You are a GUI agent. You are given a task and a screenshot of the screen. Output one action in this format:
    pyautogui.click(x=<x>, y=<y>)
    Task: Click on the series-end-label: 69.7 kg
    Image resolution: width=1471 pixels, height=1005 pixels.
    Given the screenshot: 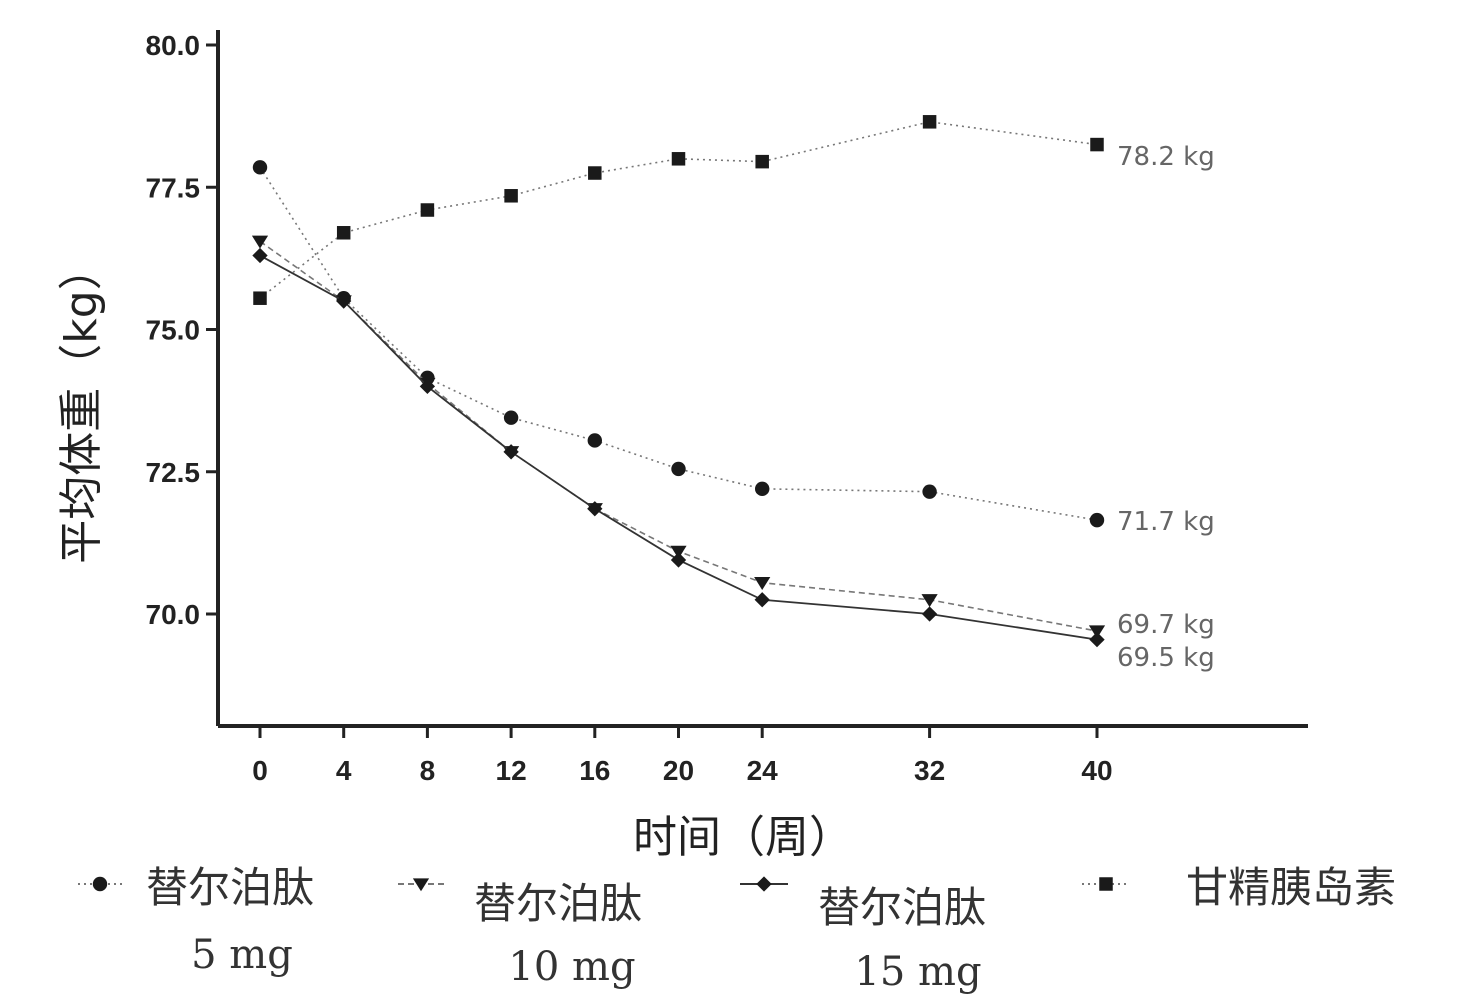 What is the action you would take?
    pyautogui.click(x=1166, y=625)
    